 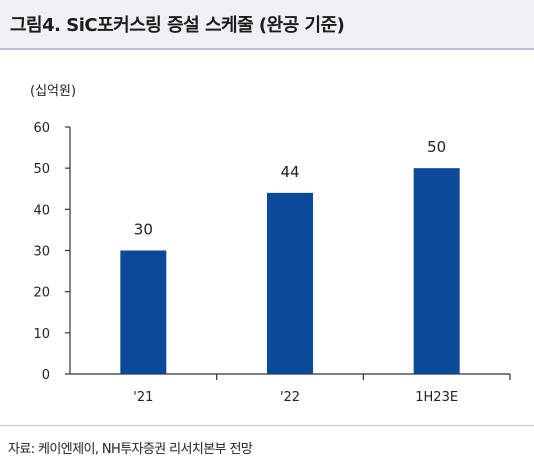 What do you see at coordinates (41, 252) in the screenshot?
I see `y-tick-label: 30` at bounding box center [41, 252].